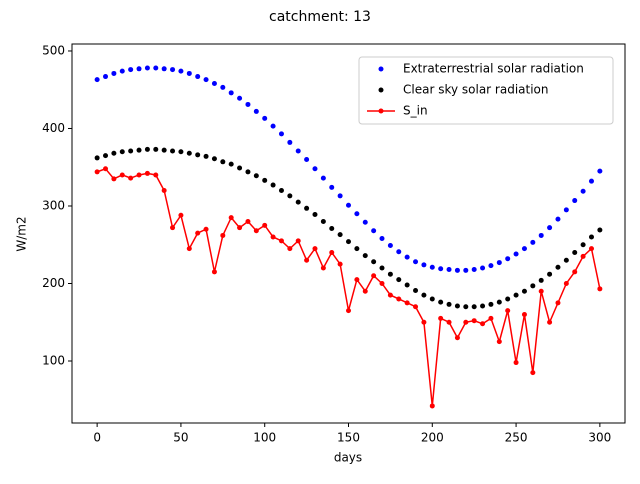 The width and height of the screenshot is (640, 484). Describe the element at coordinates (599, 438) in the screenshot. I see `x-tick-label: 300` at that location.